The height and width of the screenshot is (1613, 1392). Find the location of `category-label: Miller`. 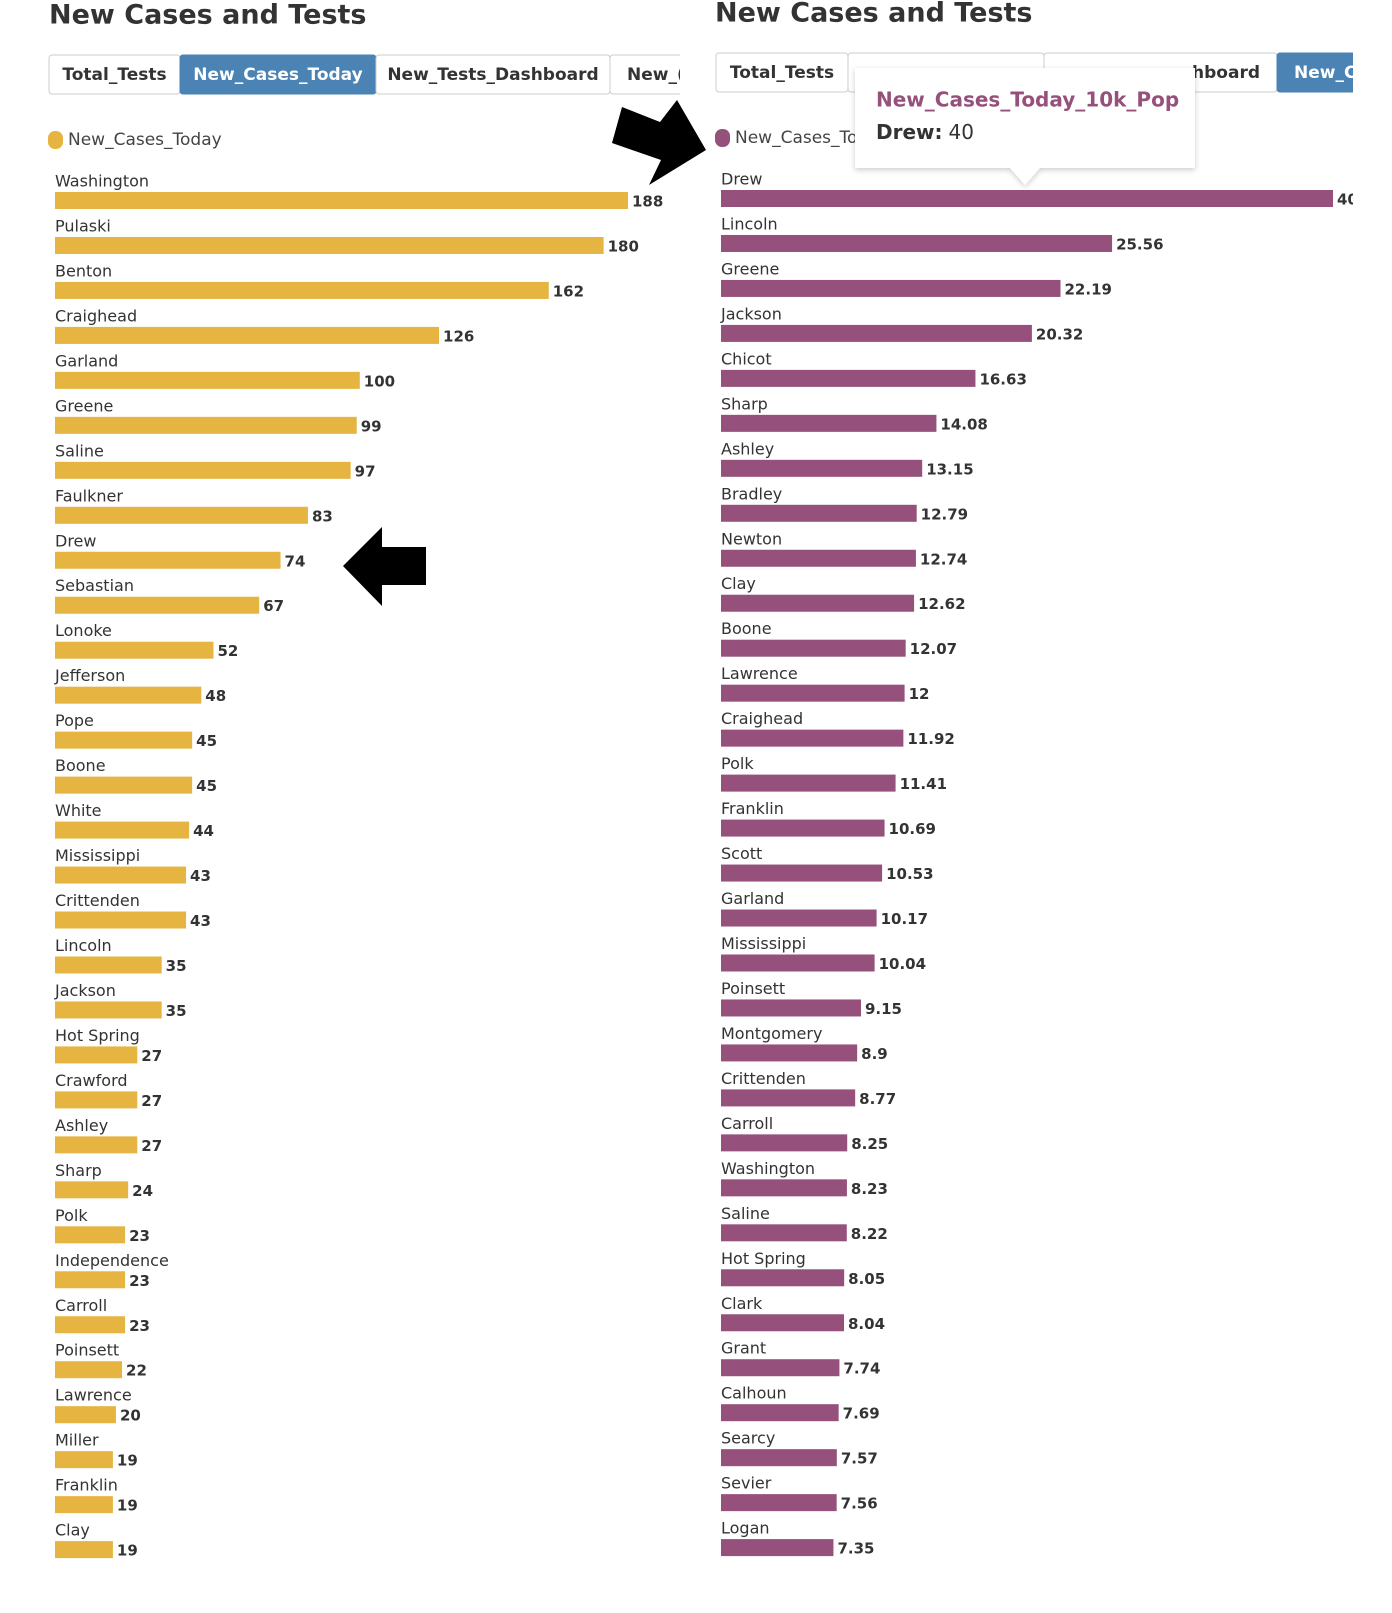

category-label: Miller is located at coordinates (77, 1440).